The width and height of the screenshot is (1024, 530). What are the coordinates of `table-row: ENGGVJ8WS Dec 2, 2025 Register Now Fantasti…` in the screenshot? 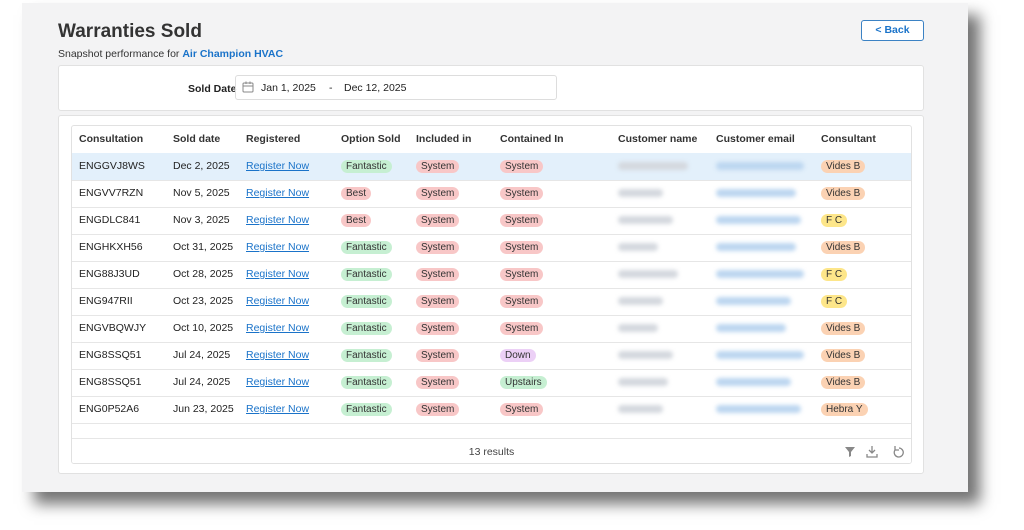 It's located at (491, 167).